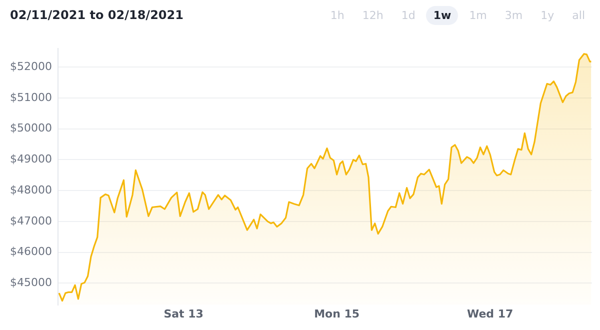 The height and width of the screenshot is (330, 600). What do you see at coordinates (31, 189) in the screenshot?
I see `y-tick-label: $48000` at bounding box center [31, 189].